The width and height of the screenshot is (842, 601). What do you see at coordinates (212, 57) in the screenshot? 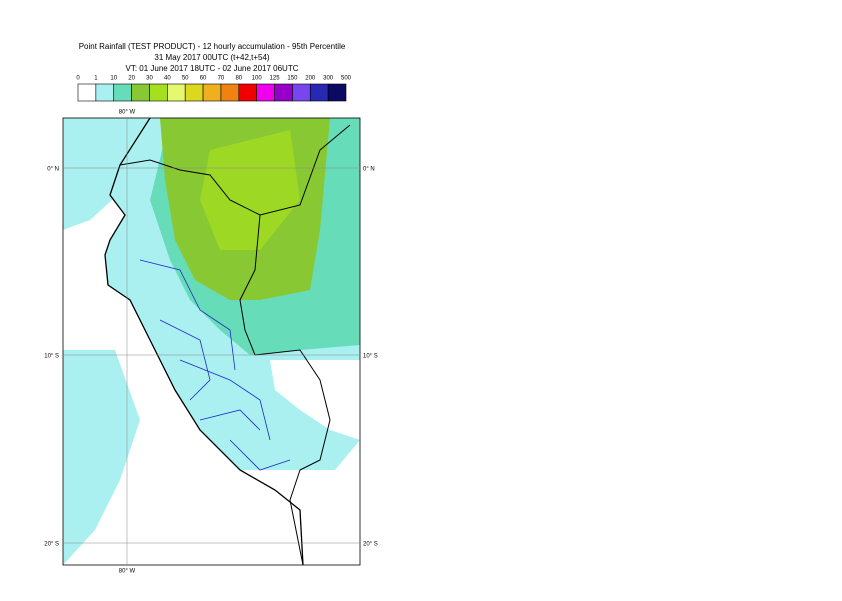
I see `base-time: 31 May 2017 00UTC (t+42,t+54)` at bounding box center [212, 57].